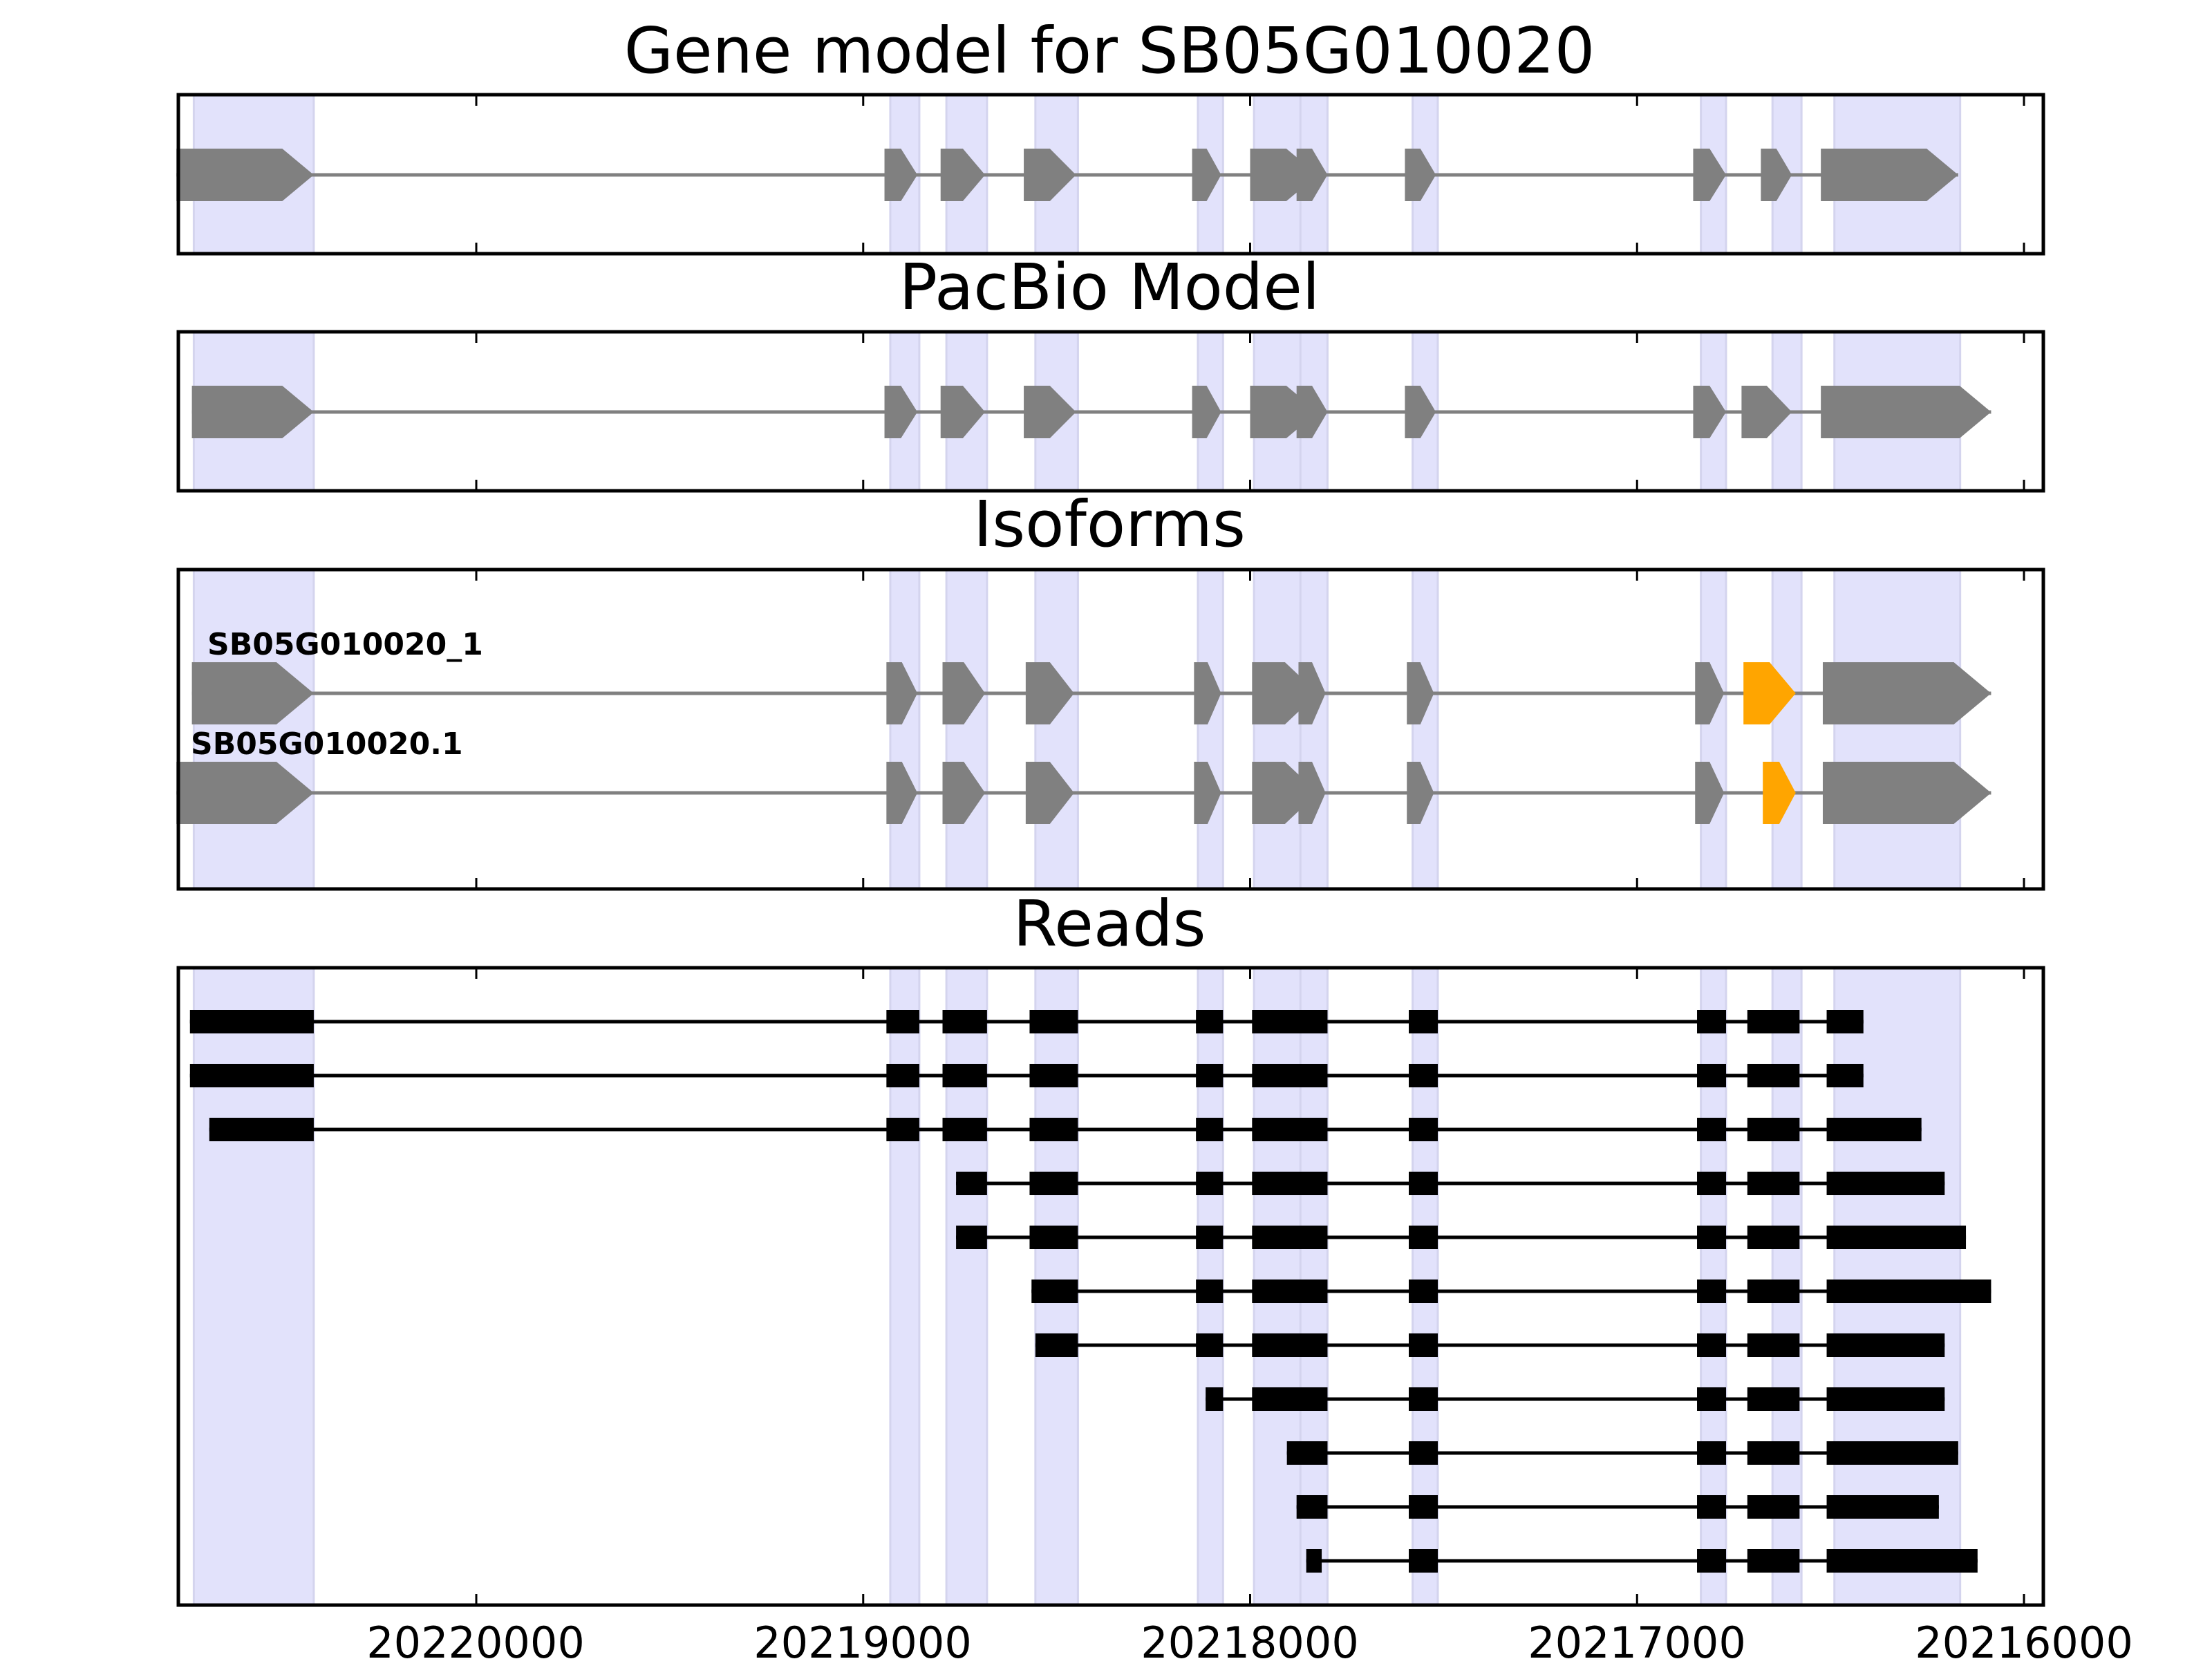 The height and width of the screenshot is (1659, 2212). Describe the element at coordinates (475, 1638) in the screenshot. I see `x-tick-label: 20220000` at that location.